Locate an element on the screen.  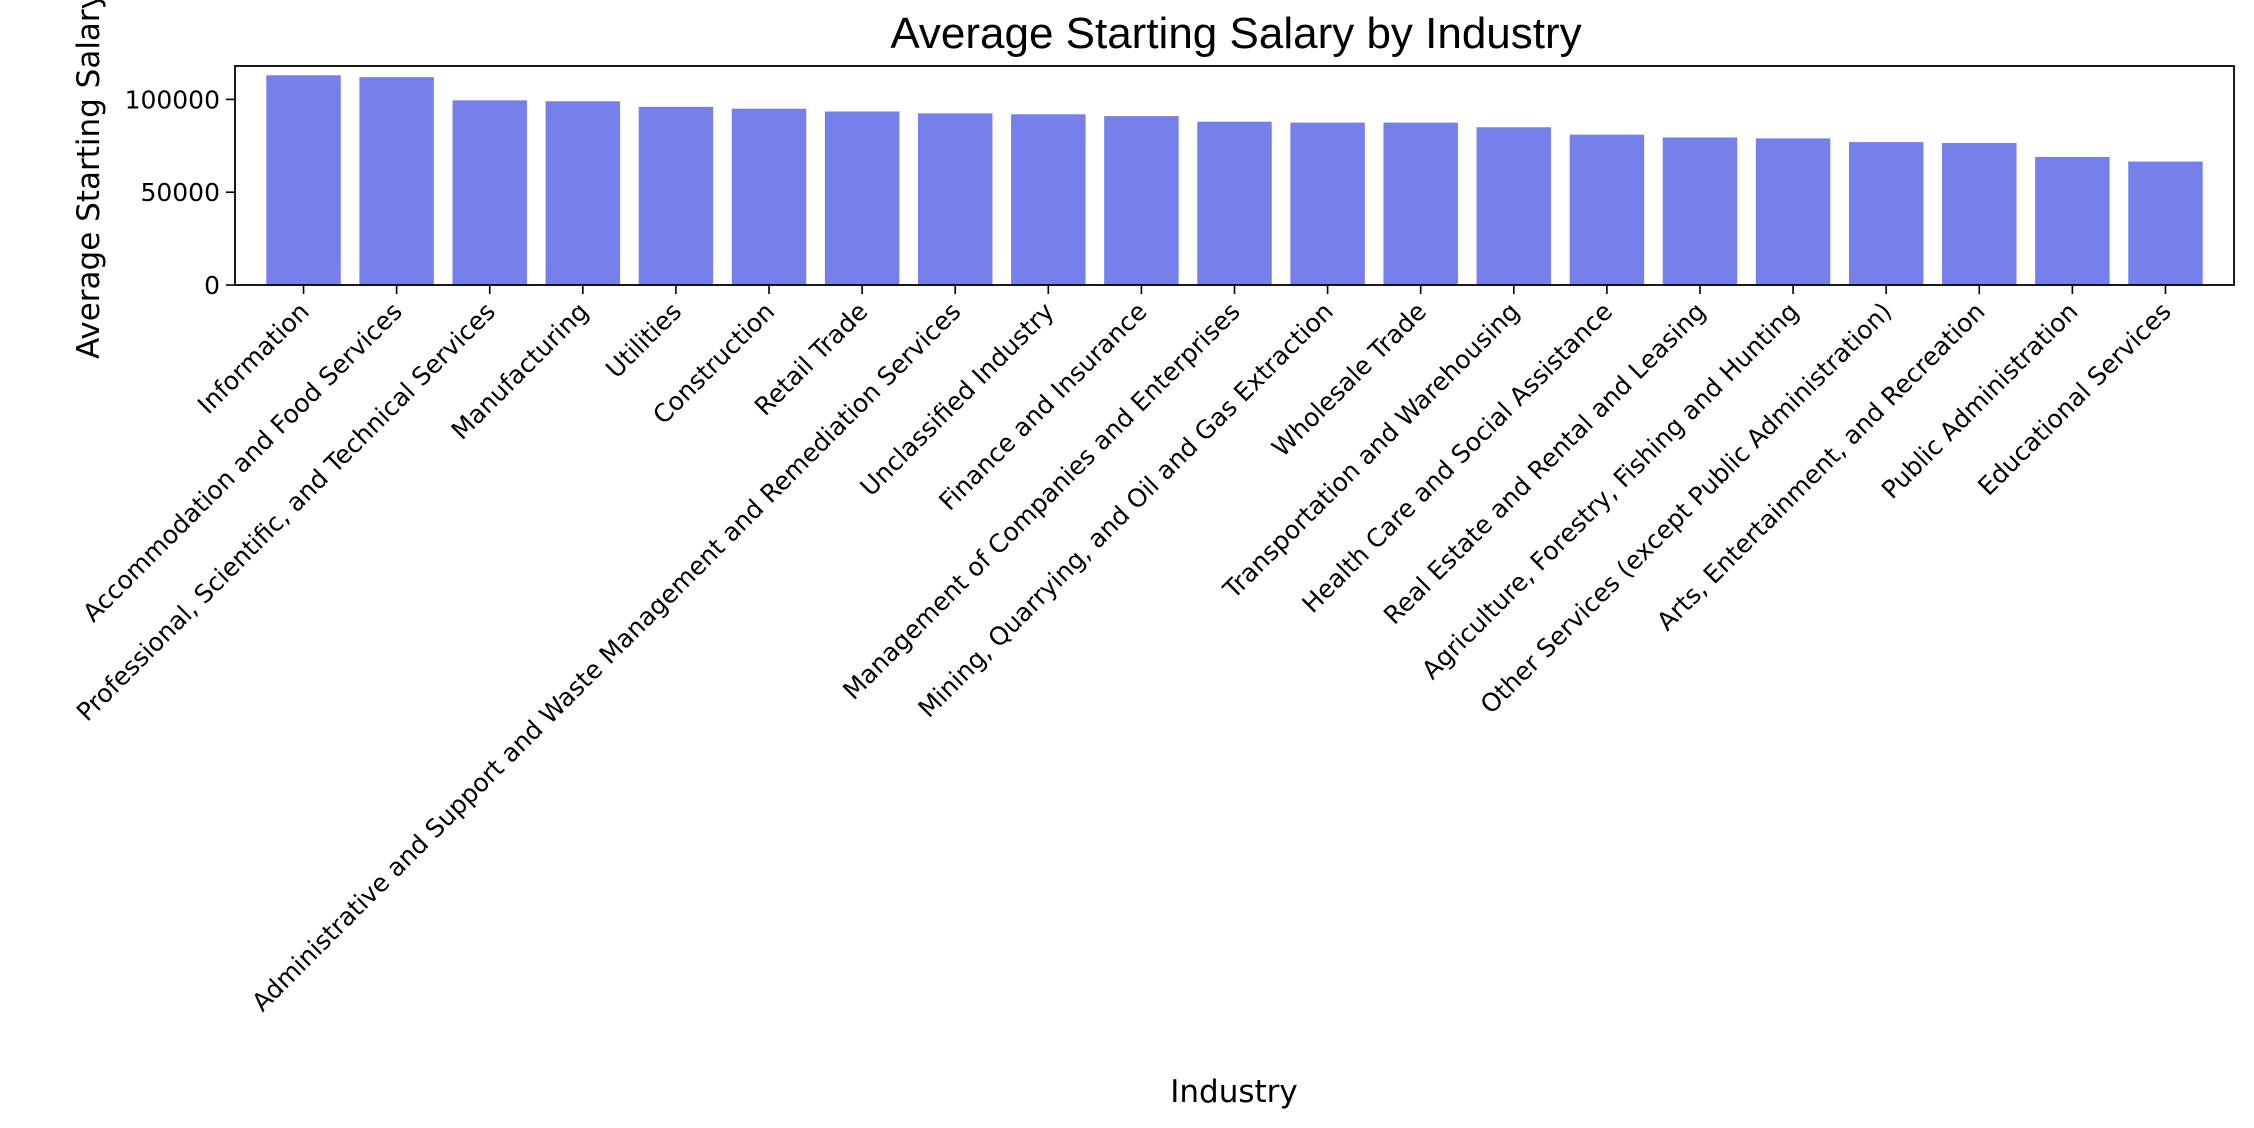
x-tick-label-18: Arts, Entertainment, and Recreation is located at coordinates (1820, 466).